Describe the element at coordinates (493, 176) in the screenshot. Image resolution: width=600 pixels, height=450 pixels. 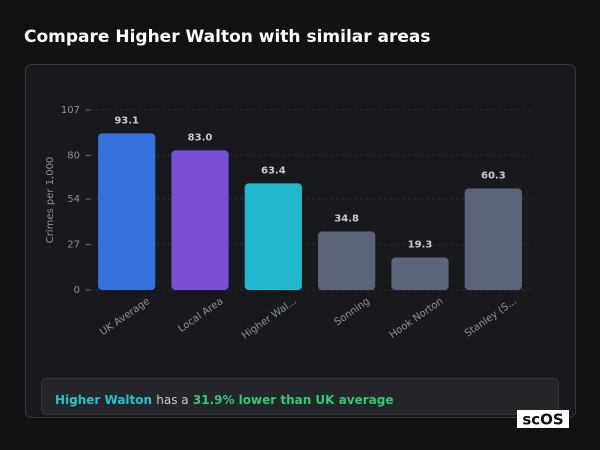
I see `value-label: 60.3` at that location.